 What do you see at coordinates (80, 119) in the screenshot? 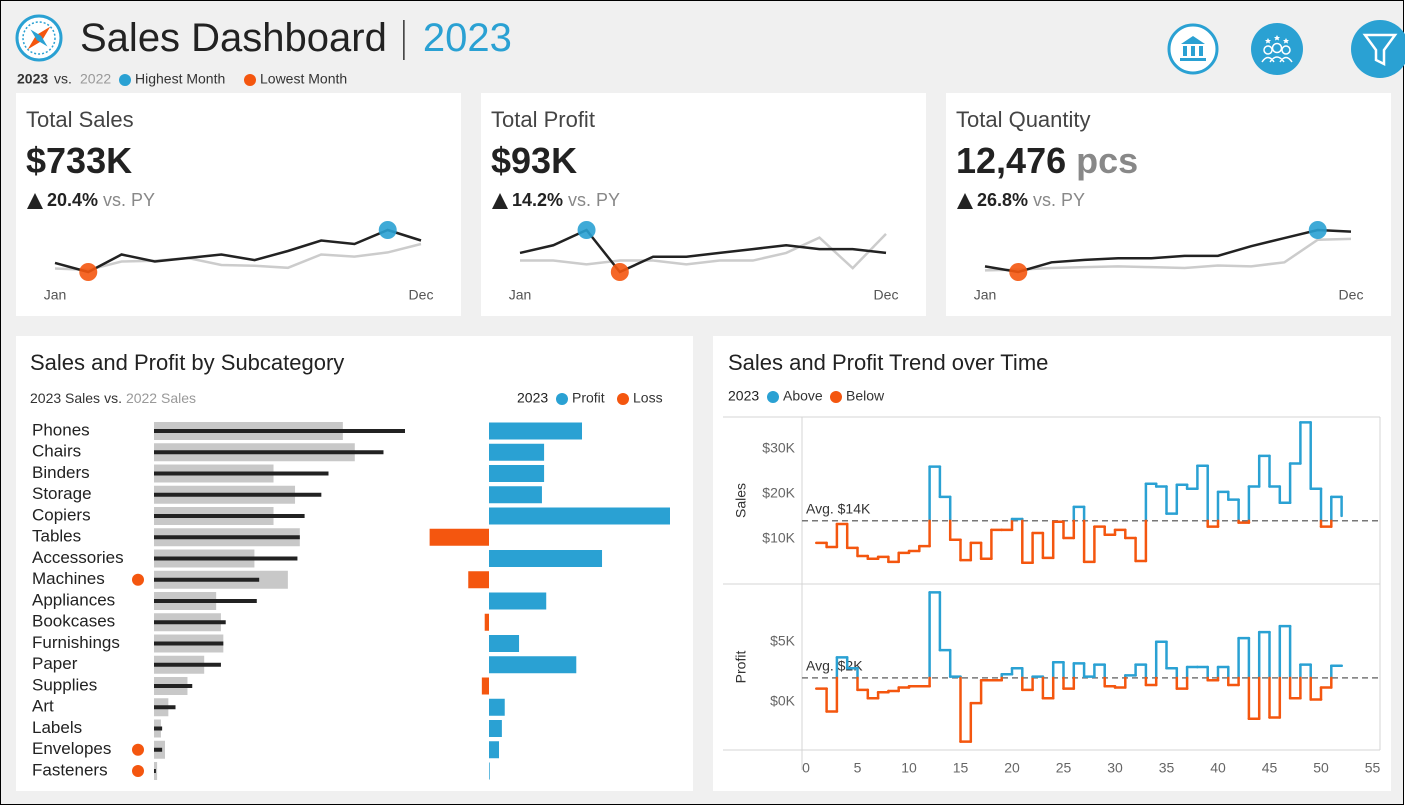
I see `kpi-title: Total Sales` at bounding box center [80, 119].